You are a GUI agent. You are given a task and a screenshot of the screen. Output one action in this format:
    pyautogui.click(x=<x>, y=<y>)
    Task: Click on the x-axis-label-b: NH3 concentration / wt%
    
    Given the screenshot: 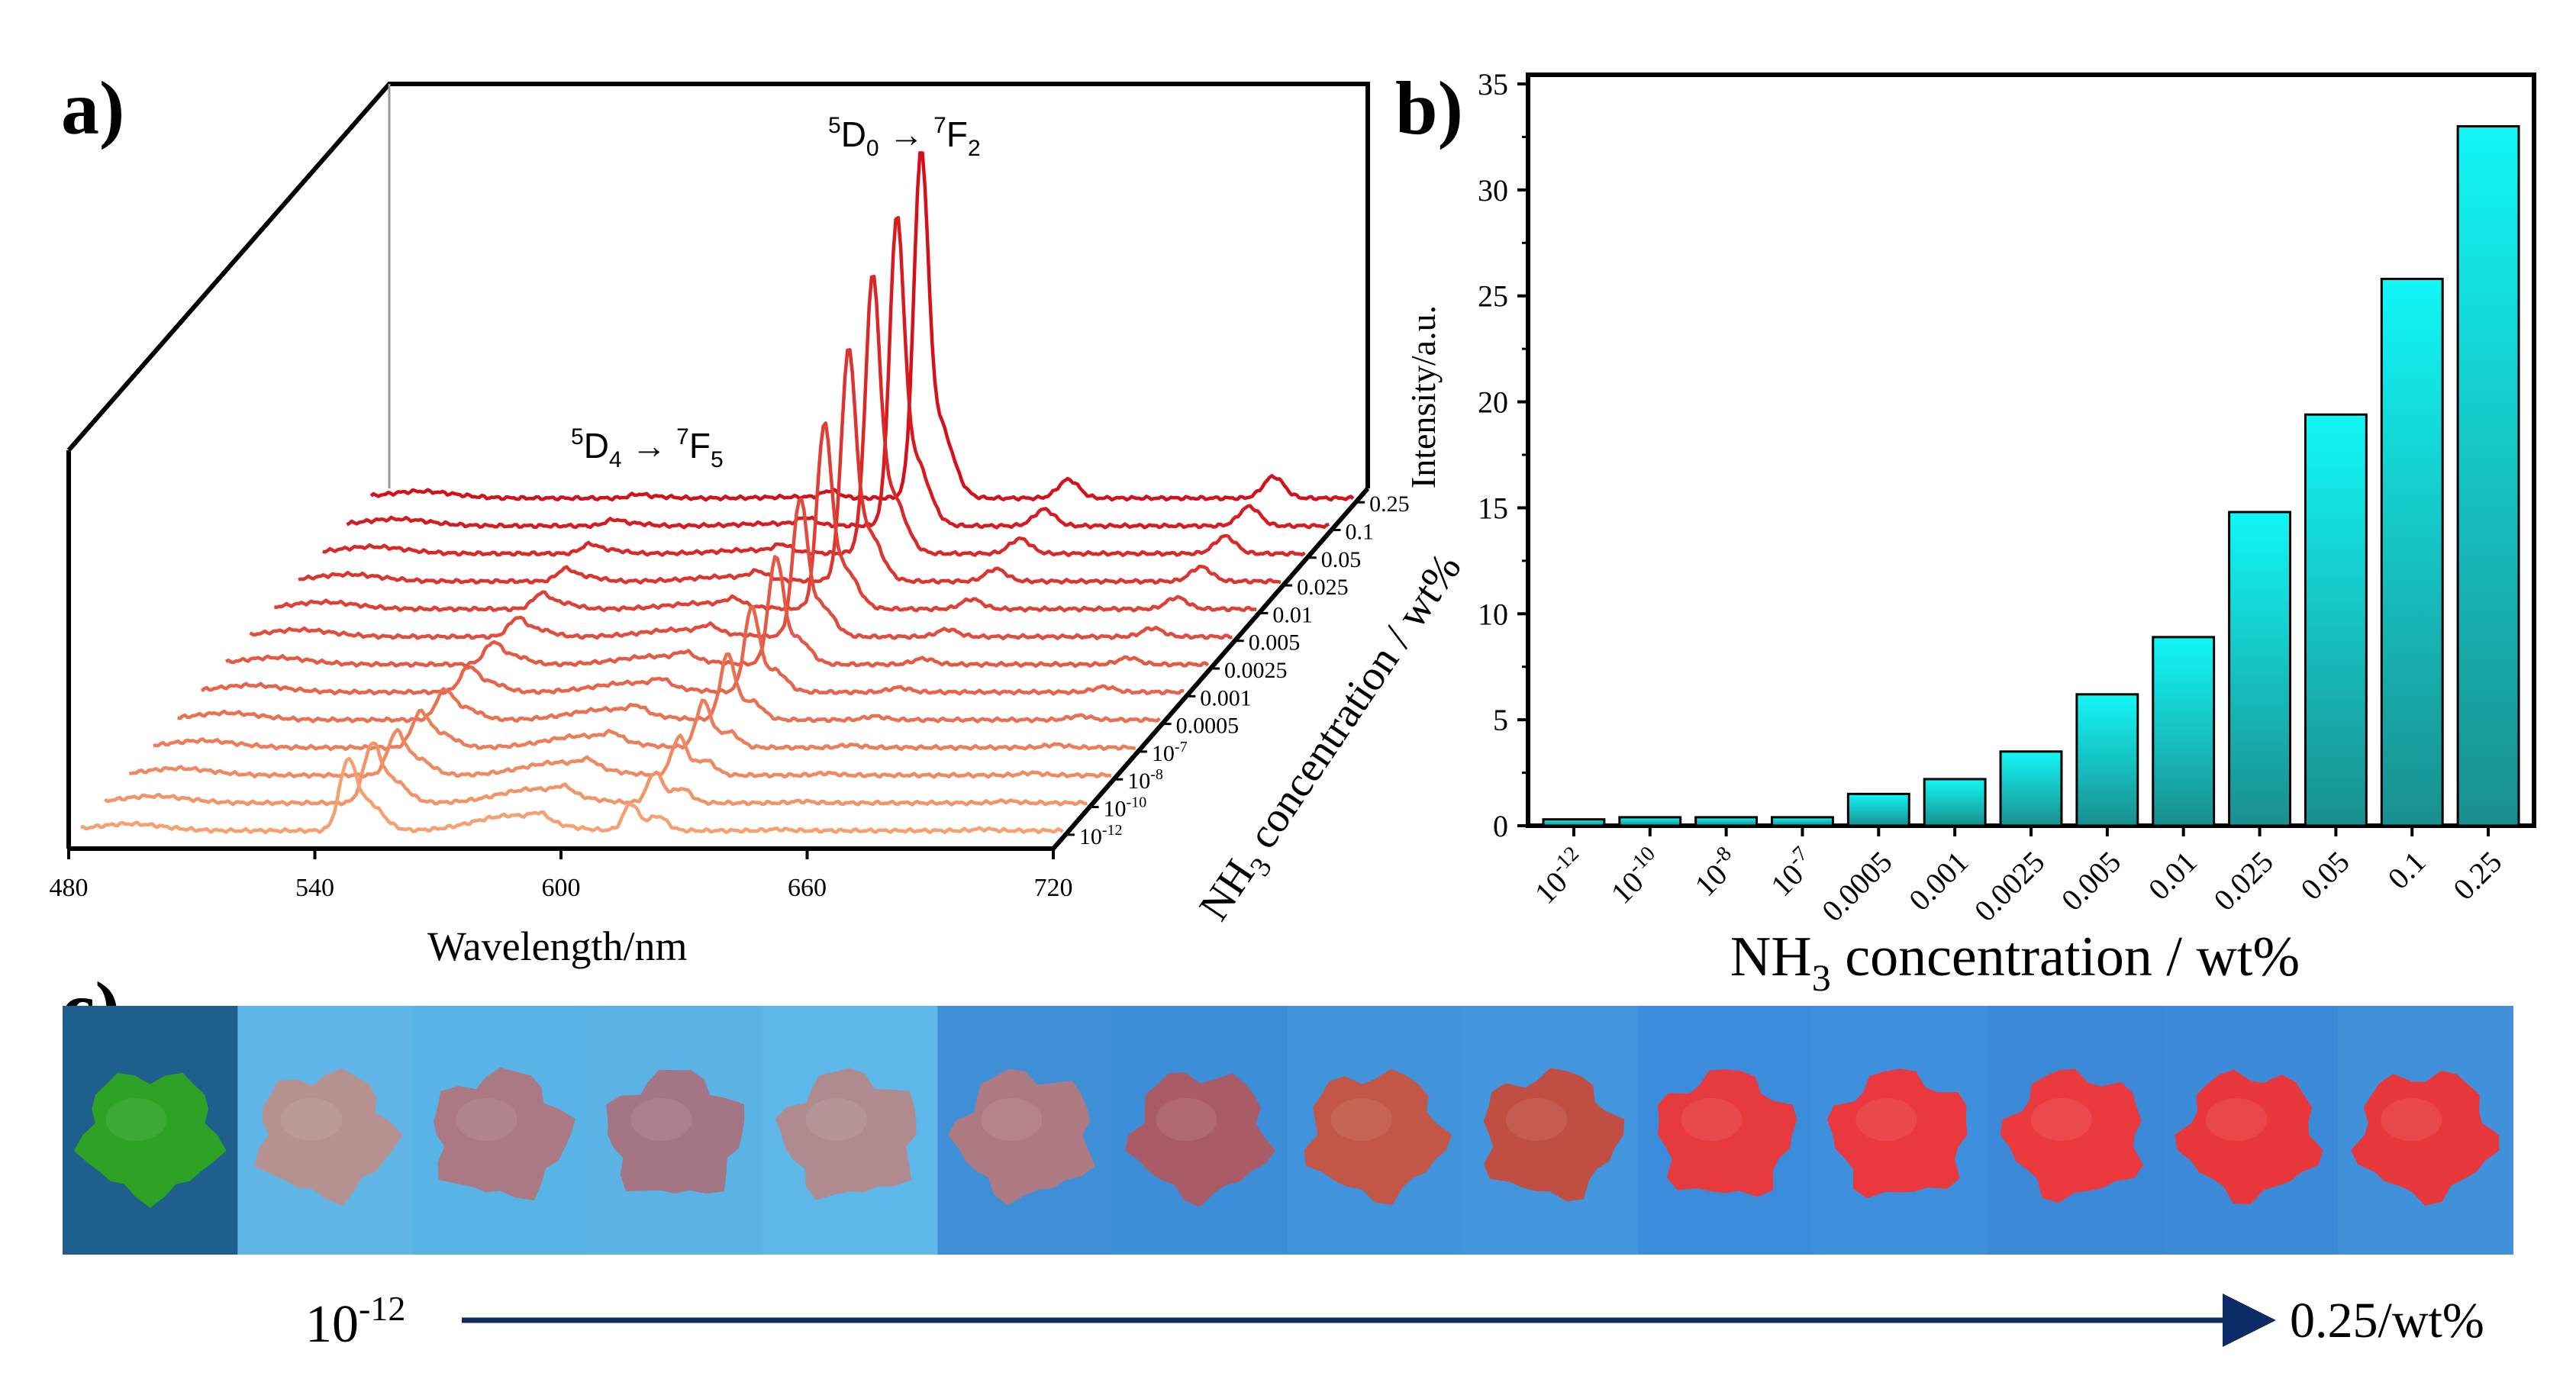 What is the action you would take?
    pyautogui.click(x=2015, y=962)
    